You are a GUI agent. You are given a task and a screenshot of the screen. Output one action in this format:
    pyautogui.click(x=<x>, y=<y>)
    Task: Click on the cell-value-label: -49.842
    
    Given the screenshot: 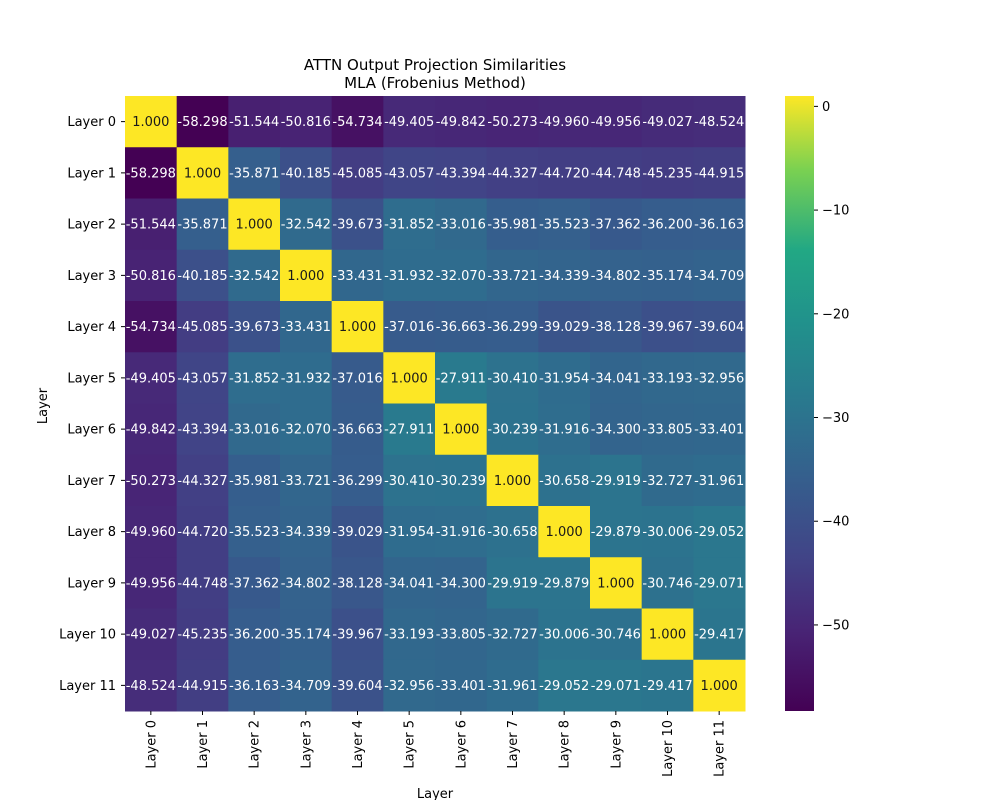 What is the action you would take?
    pyautogui.click(x=151, y=430)
    